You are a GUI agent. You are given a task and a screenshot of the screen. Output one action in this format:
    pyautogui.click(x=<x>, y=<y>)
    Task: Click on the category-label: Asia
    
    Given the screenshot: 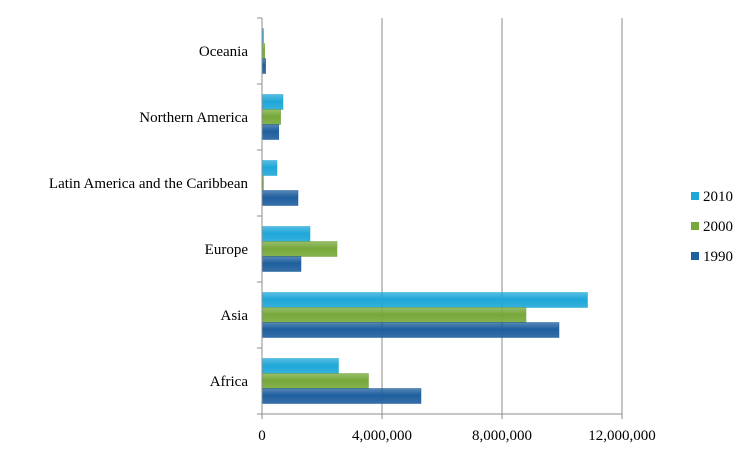 What is the action you would take?
    pyautogui.click(x=235, y=316)
    